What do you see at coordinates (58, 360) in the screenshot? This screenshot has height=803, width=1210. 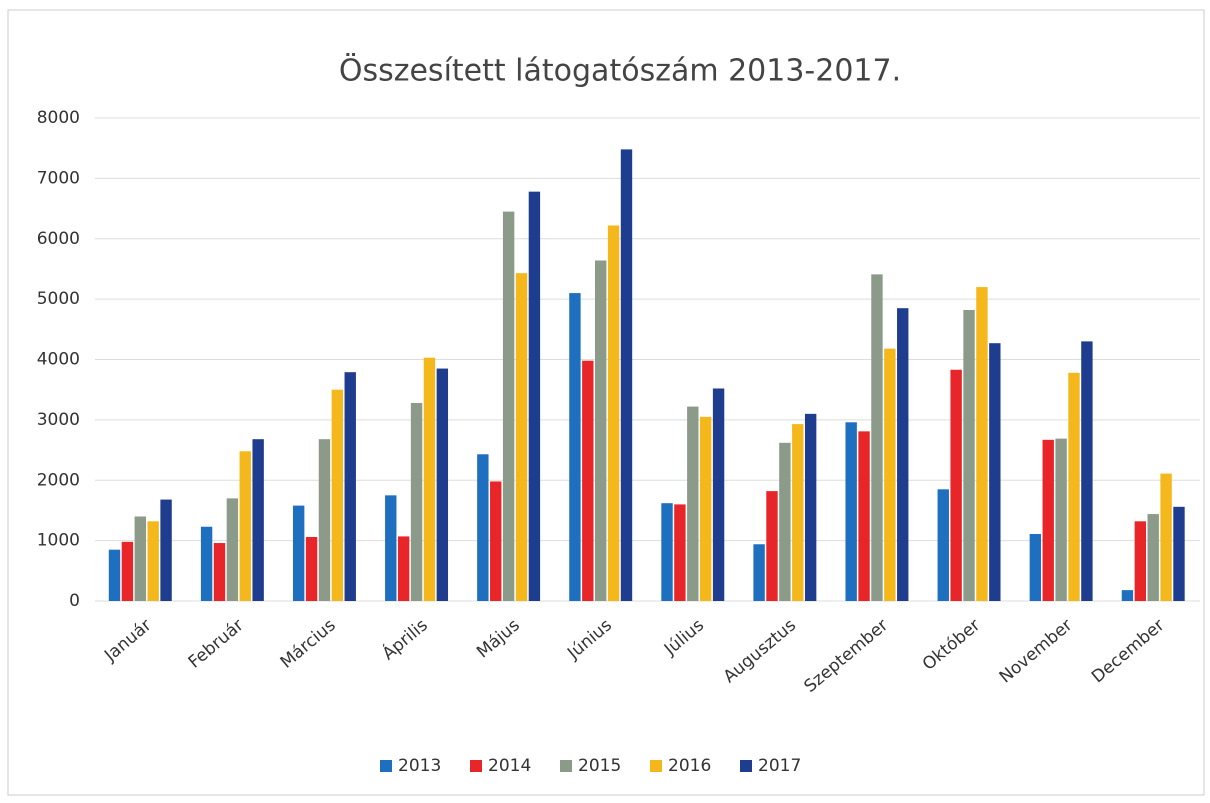 I see `y-tick-label: 4000` at bounding box center [58, 360].